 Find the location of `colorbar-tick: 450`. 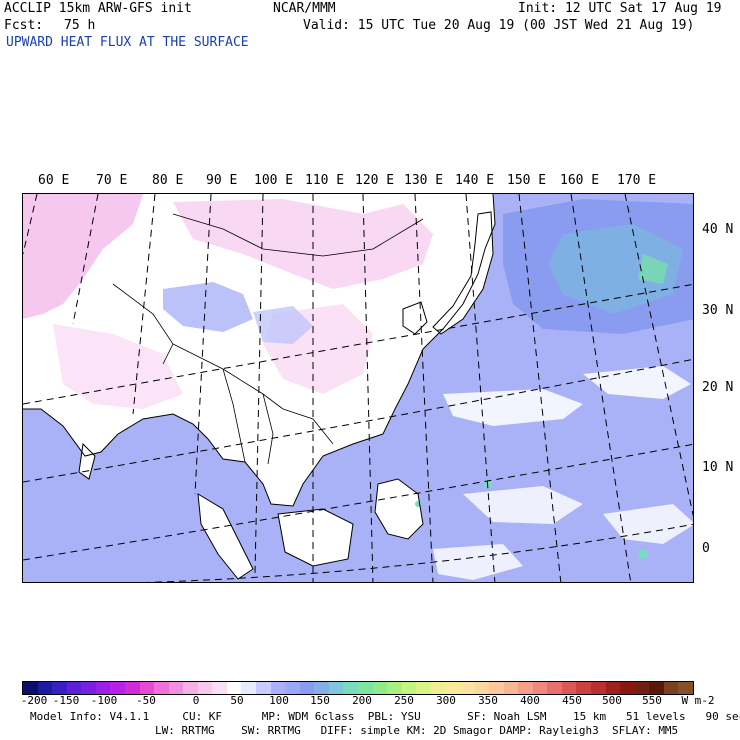

colorbar-tick: 450 is located at coordinates (572, 700).